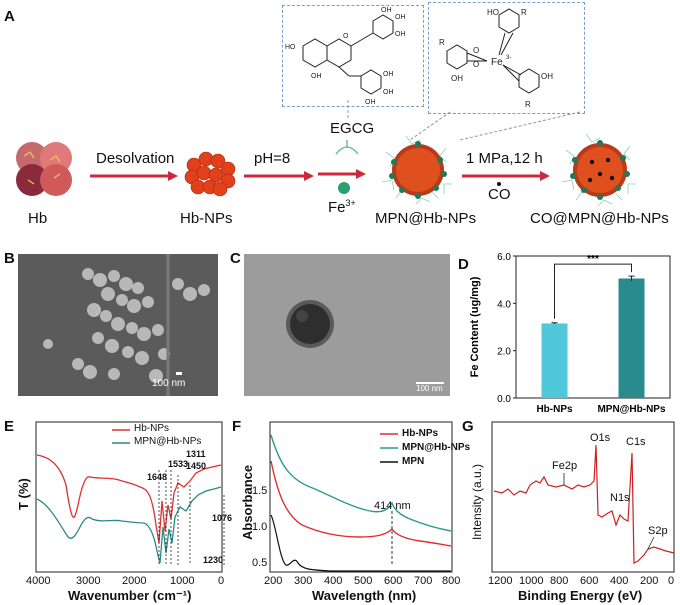 This screenshot has height=605, width=680. What do you see at coordinates (9, 16) in the screenshot?
I see `panel-label-a: A` at bounding box center [9, 16].